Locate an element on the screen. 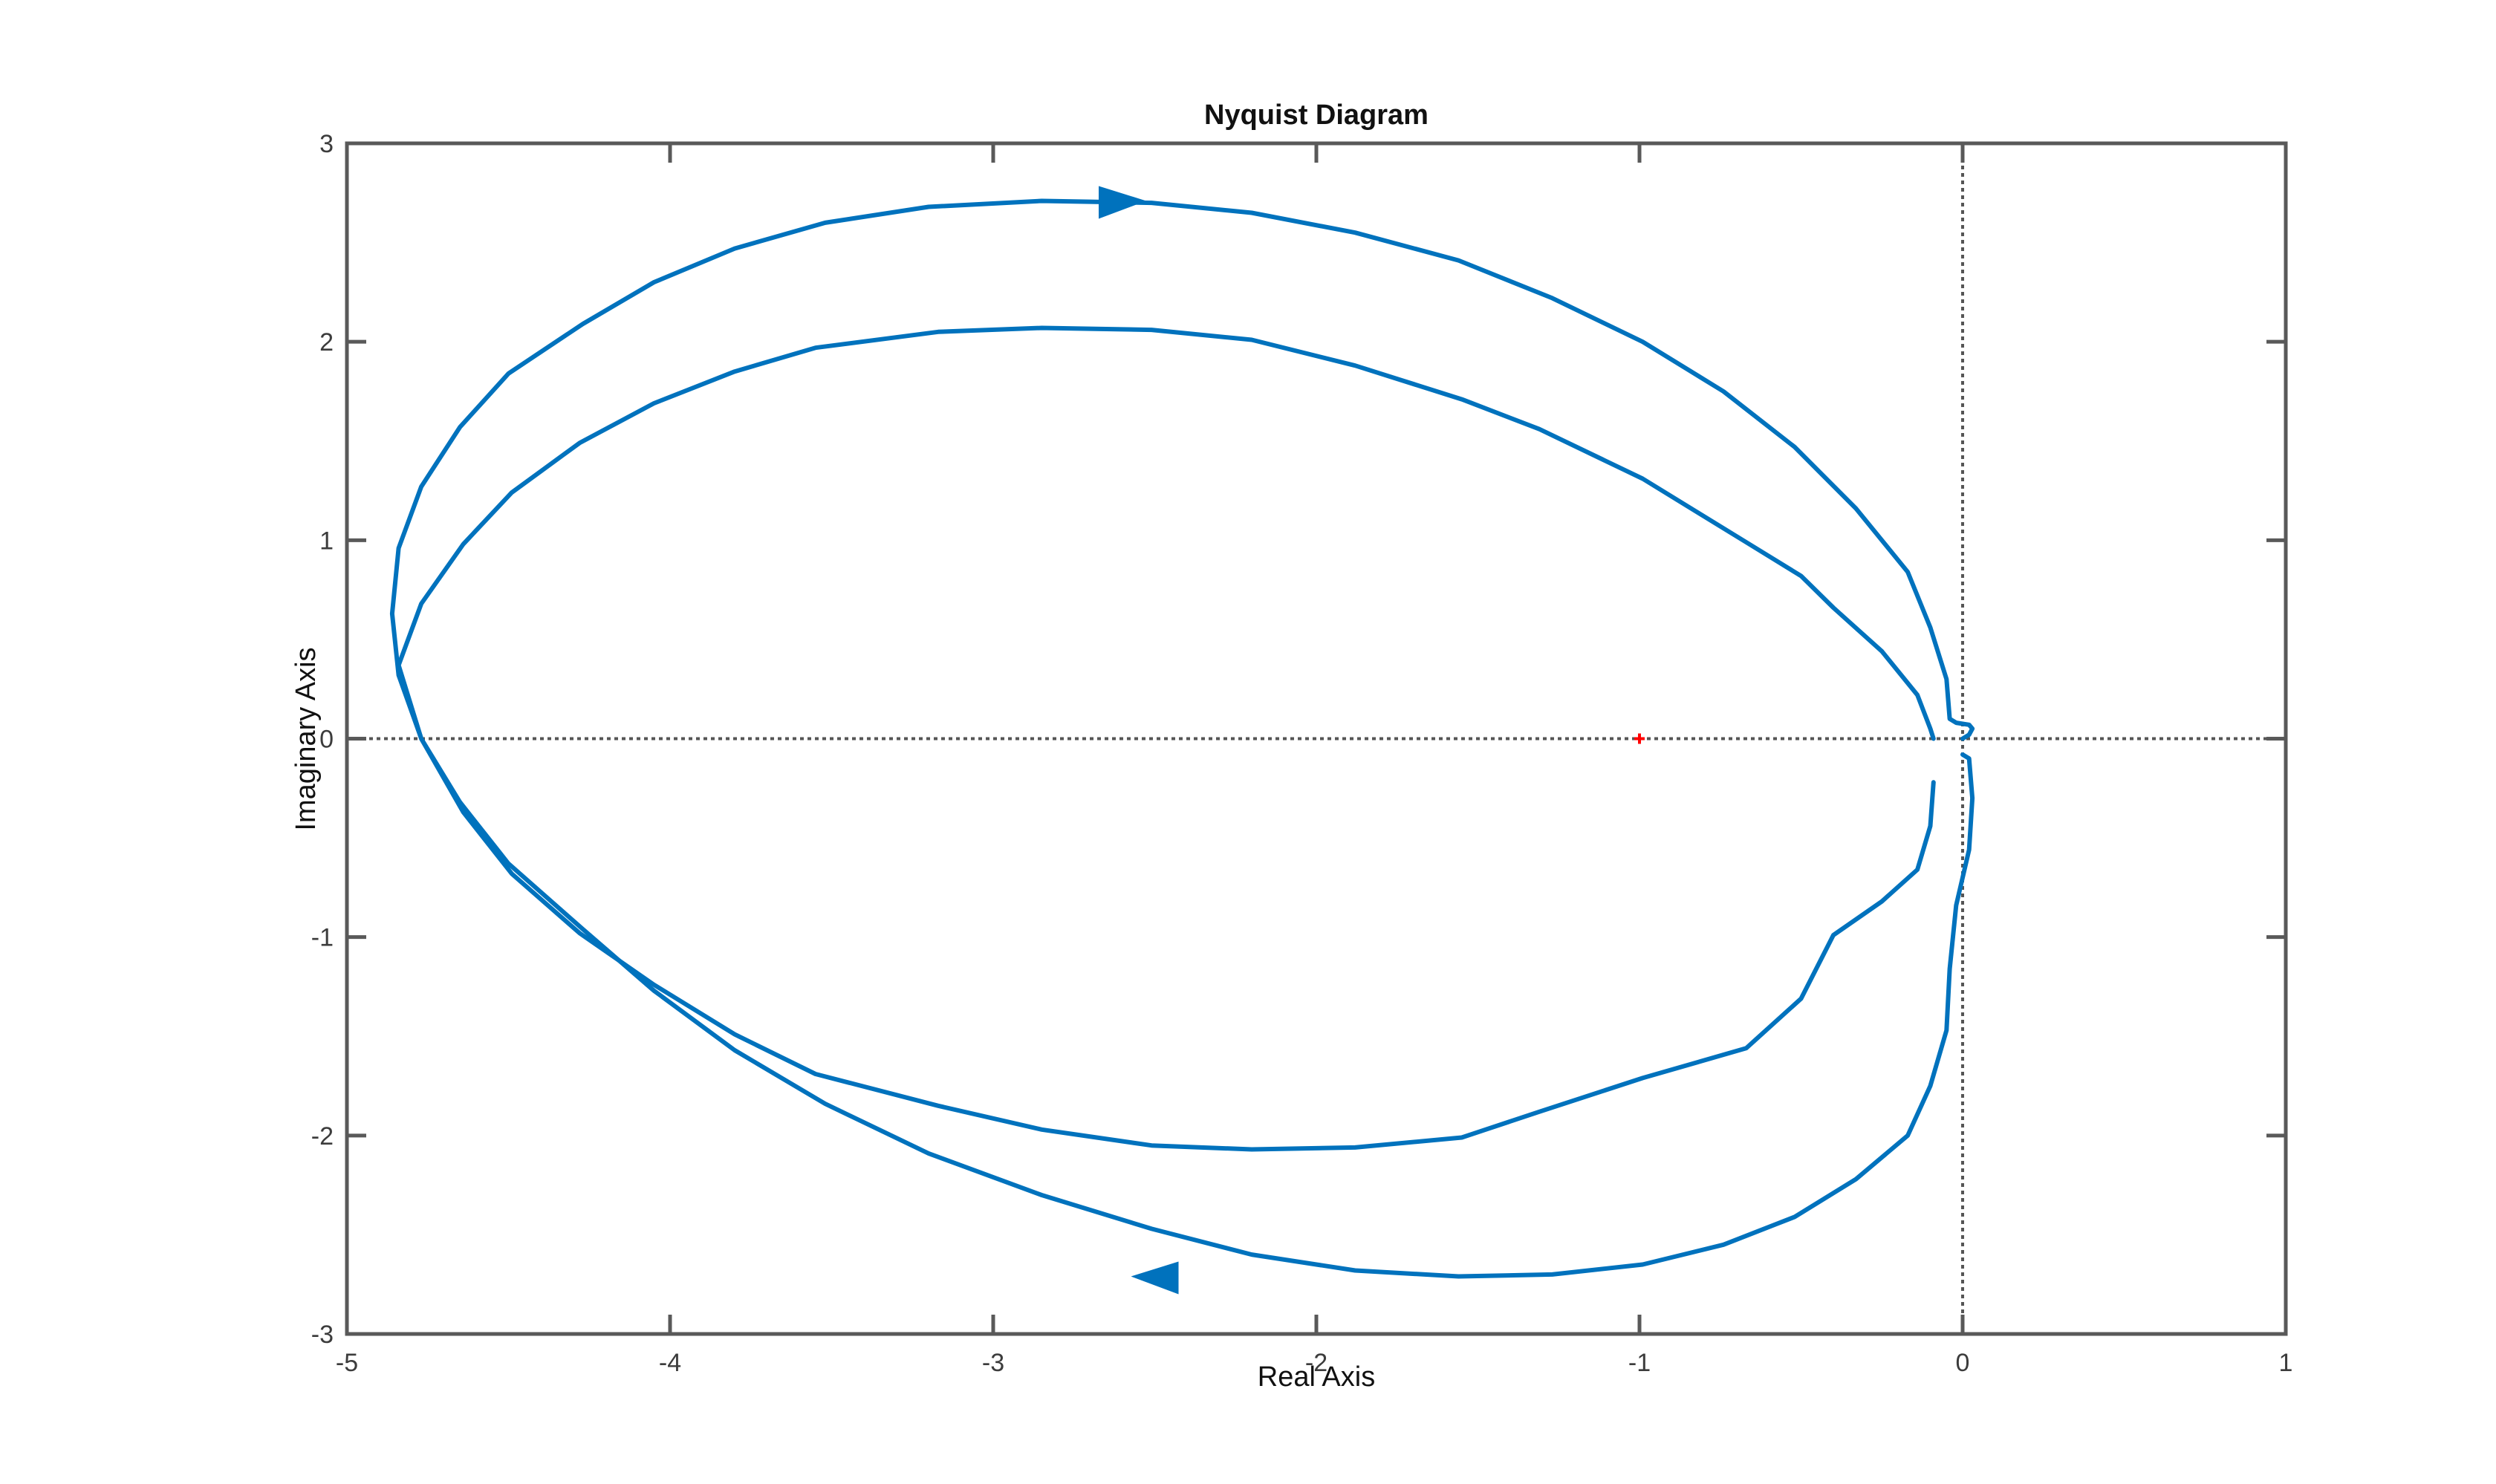  y-tick-label: 0 is located at coordinates (327, 740).